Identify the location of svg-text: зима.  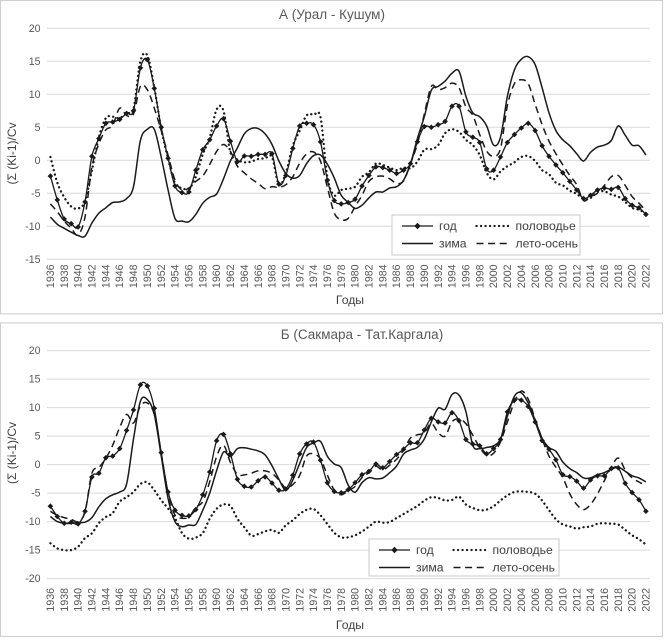
(430, 568).